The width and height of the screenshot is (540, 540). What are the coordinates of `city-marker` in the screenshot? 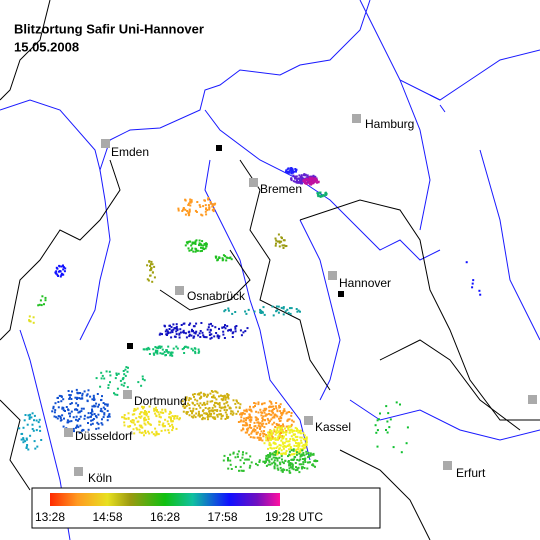 It's located at (105, 143).